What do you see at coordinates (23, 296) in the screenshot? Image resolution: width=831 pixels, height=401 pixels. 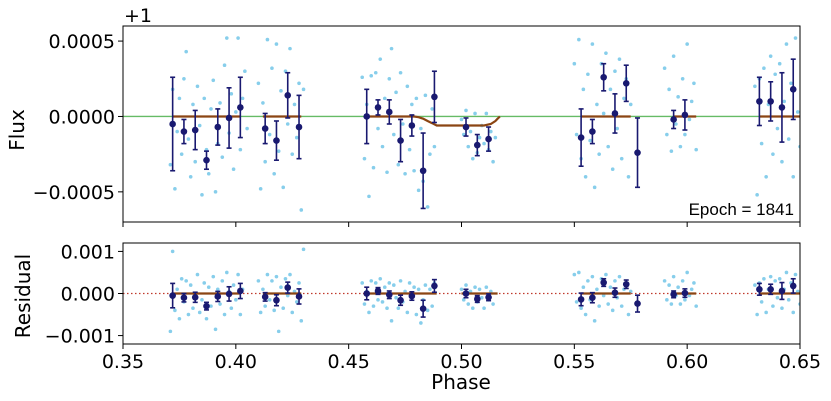 I see `residual-y-axis-label: Residual` at bounding box center [23, 296].